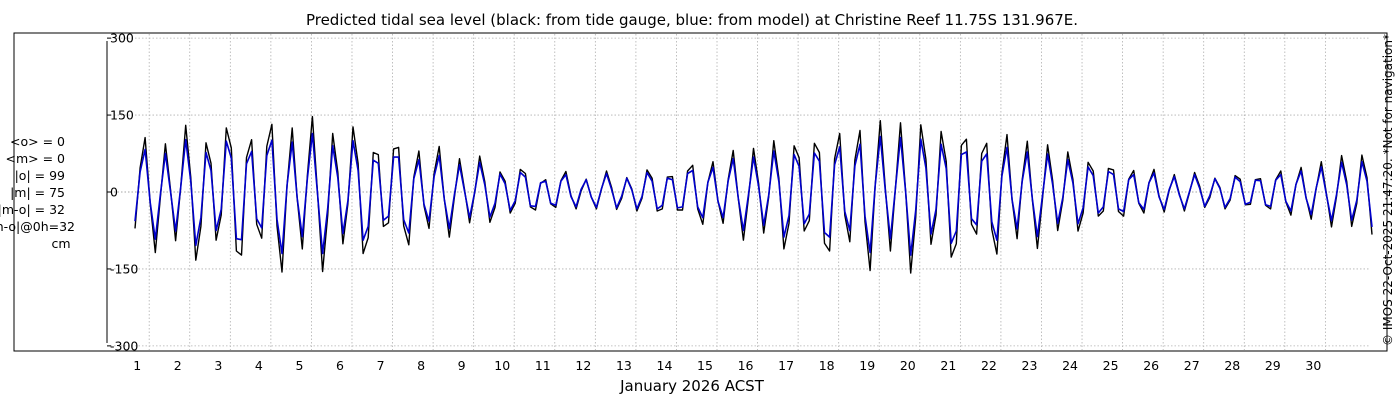 Image resolution: width=1400 pixels, height=404 pixels. What do you see at coordinates (37, 226) in the screenshot?
I see `stat-abs-diff-0h: |m-o|@0h=32` at bounding box center [37, 226].